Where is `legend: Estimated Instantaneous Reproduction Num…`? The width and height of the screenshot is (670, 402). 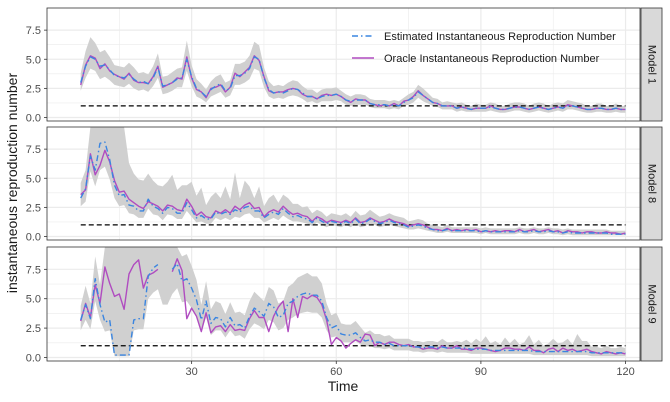 legend: Estimated Instantaneous Reproduction Num… is located at coordinates (484, 48).